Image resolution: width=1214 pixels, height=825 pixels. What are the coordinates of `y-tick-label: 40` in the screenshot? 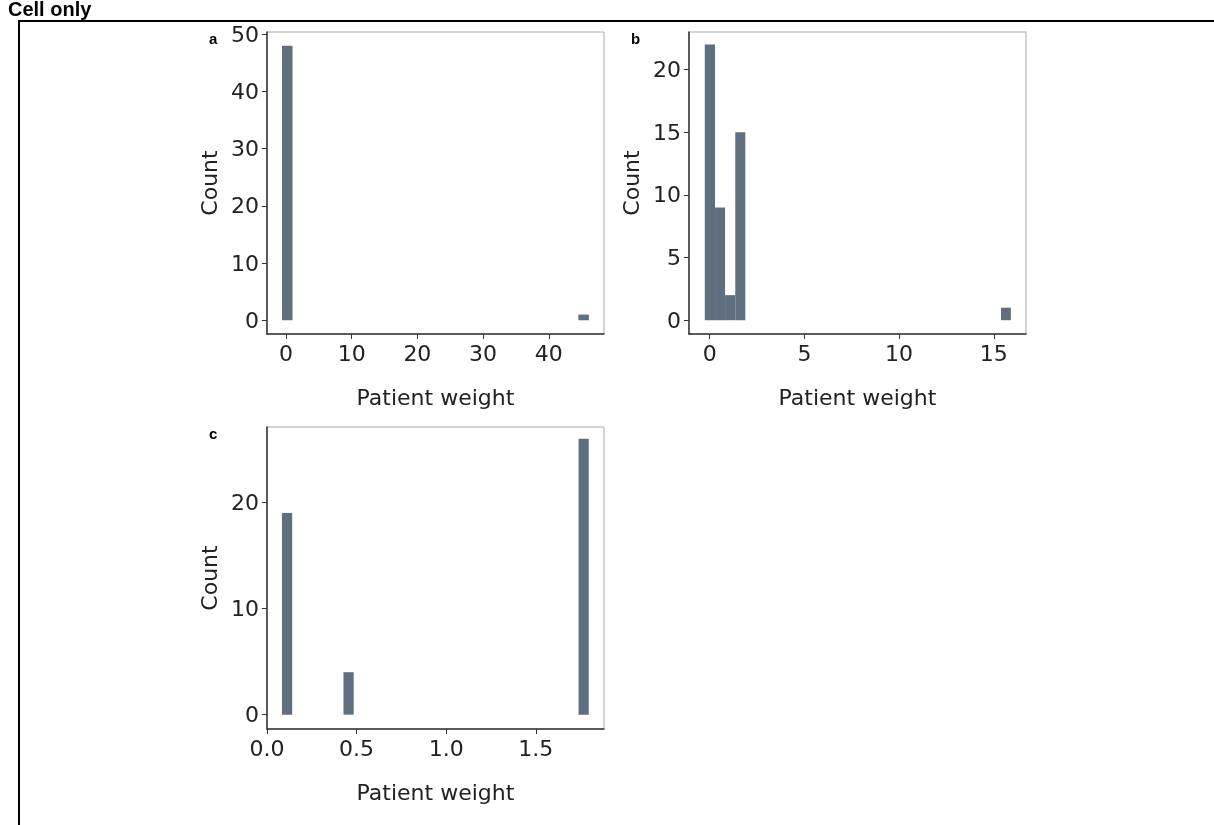 It's located at (244, 91).